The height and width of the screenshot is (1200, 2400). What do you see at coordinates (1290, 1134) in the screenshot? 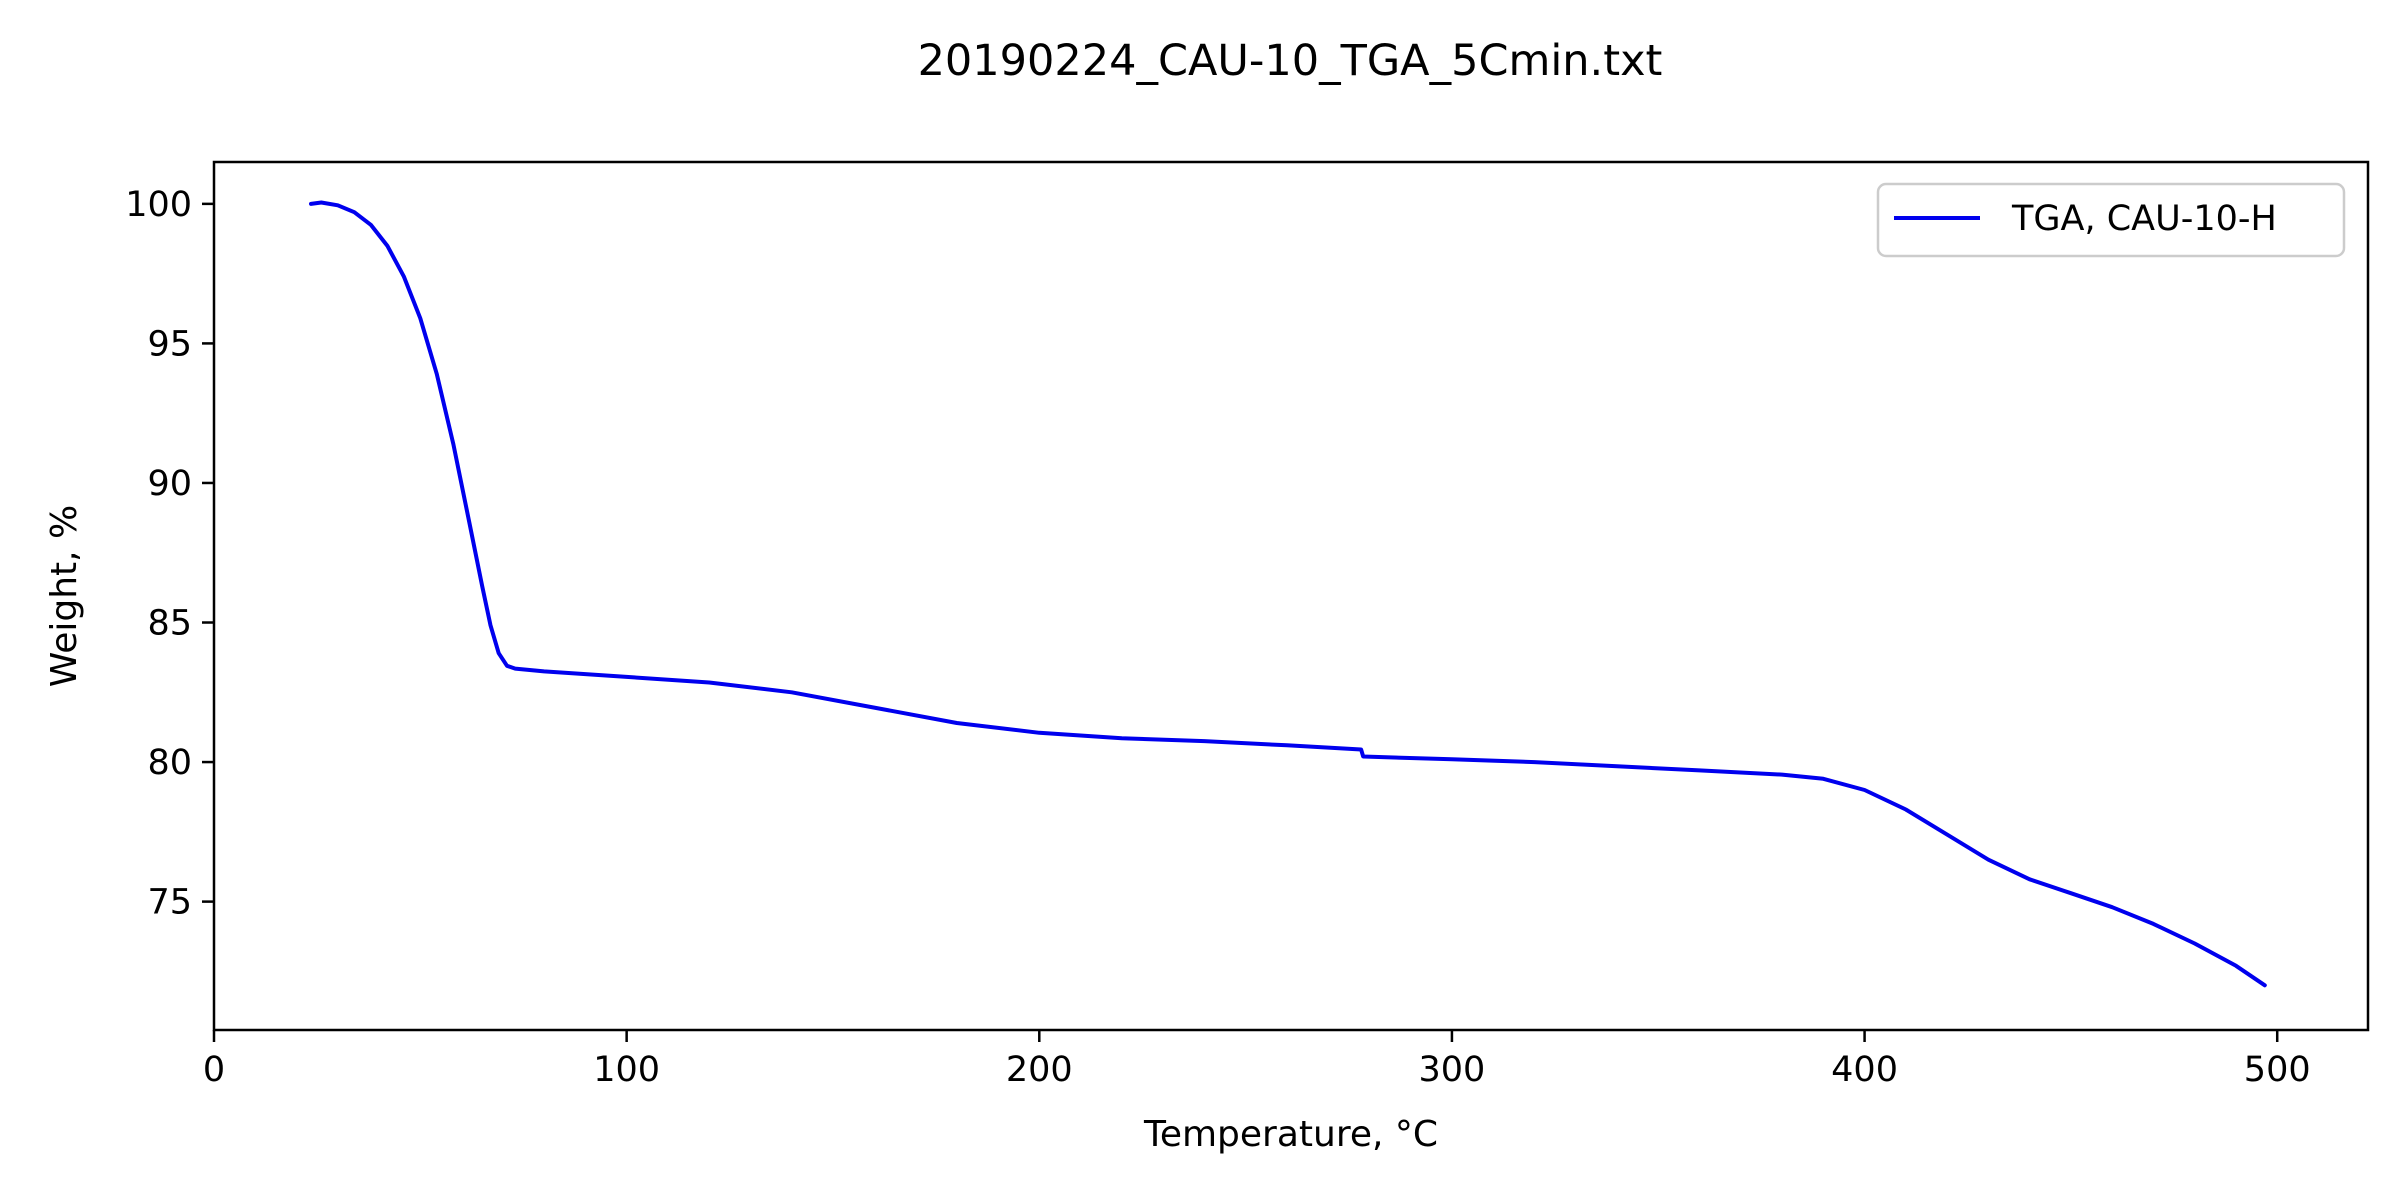
I see `x-axis-label: Temperature, °C` at bounding box center [1290, 1134].